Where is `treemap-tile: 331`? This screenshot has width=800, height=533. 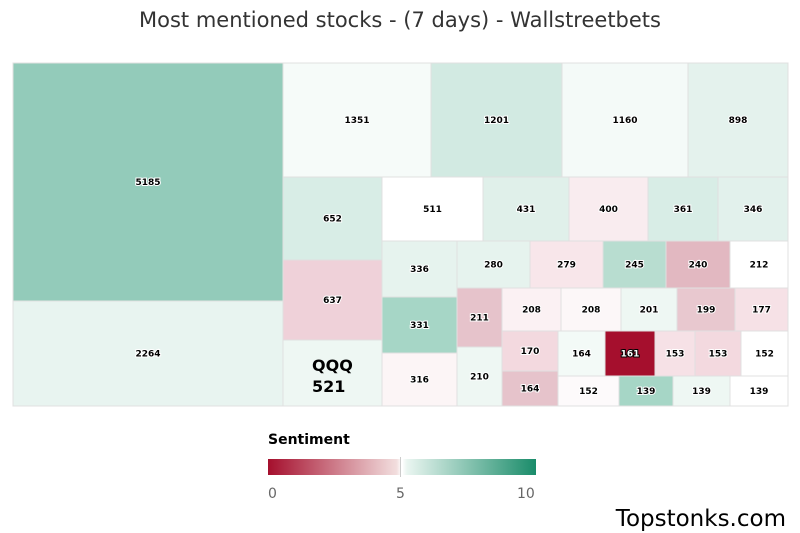
treemap-tile: 331 is located at coordinates (419, 325).